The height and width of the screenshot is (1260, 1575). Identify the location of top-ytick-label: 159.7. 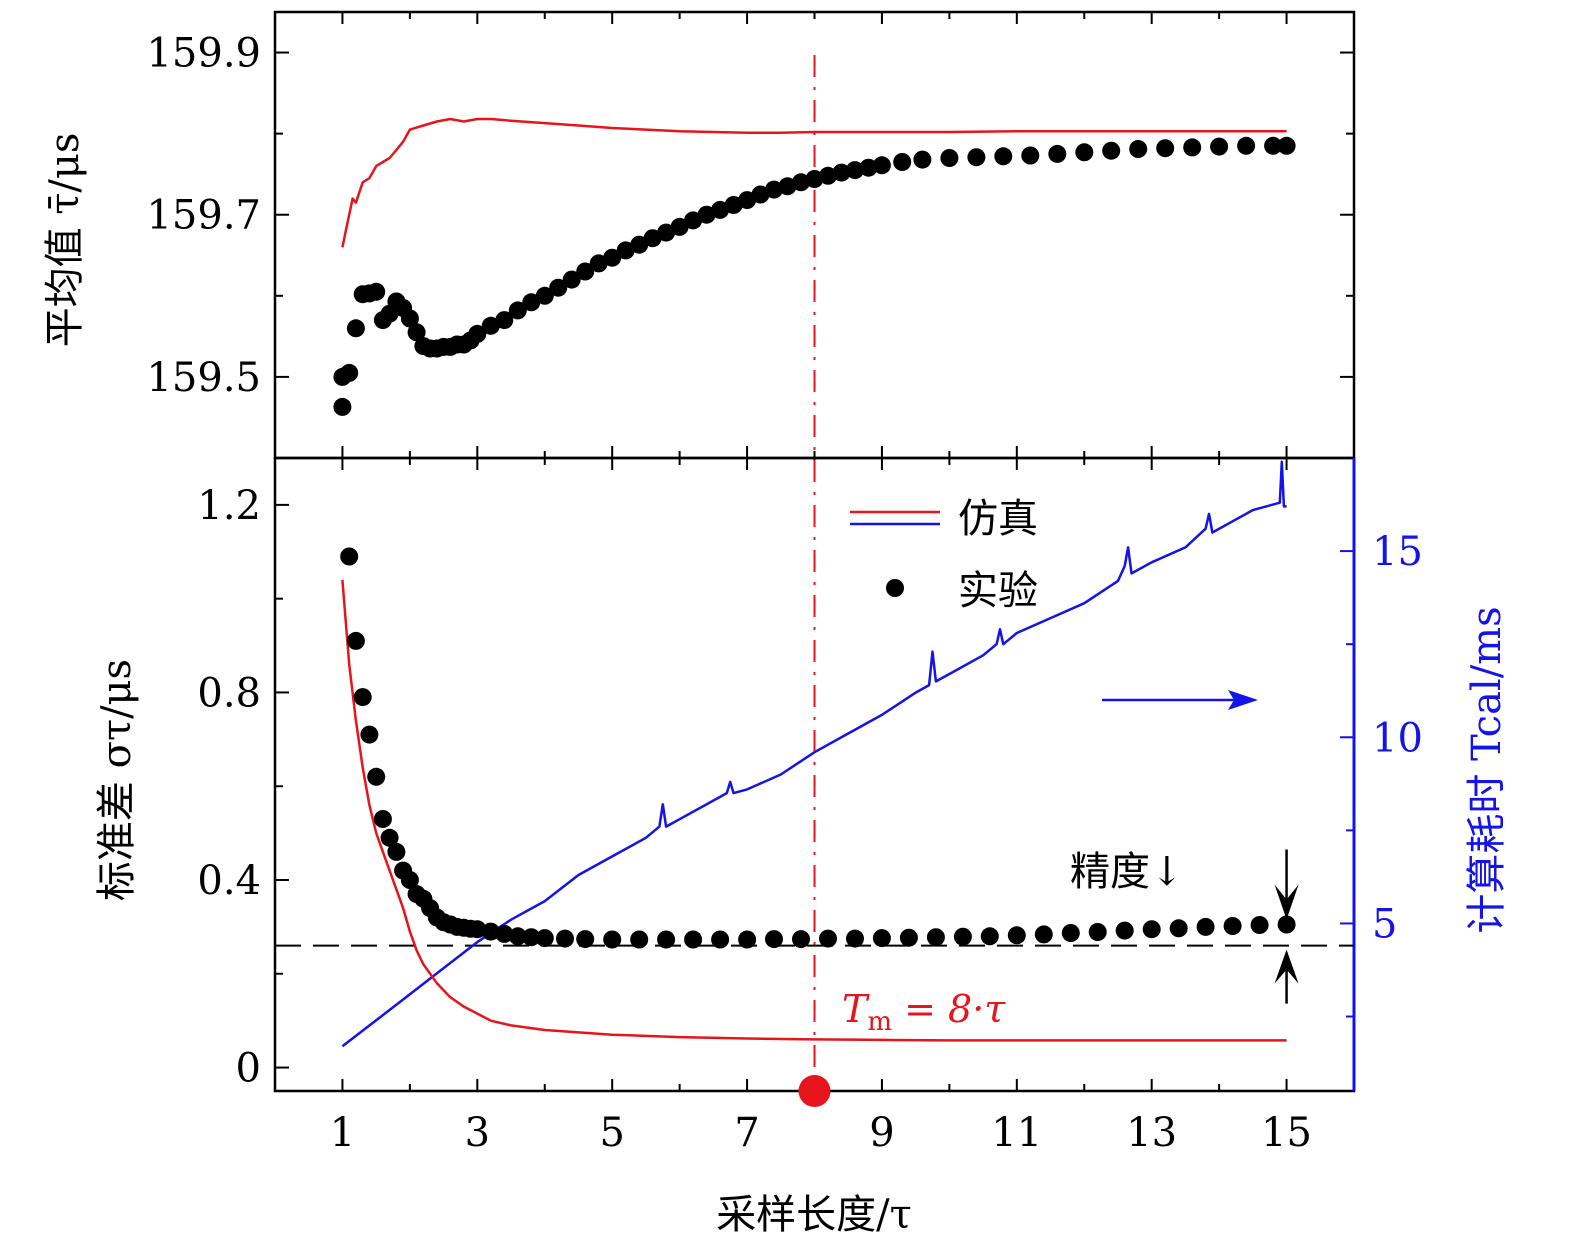
(203, 216).